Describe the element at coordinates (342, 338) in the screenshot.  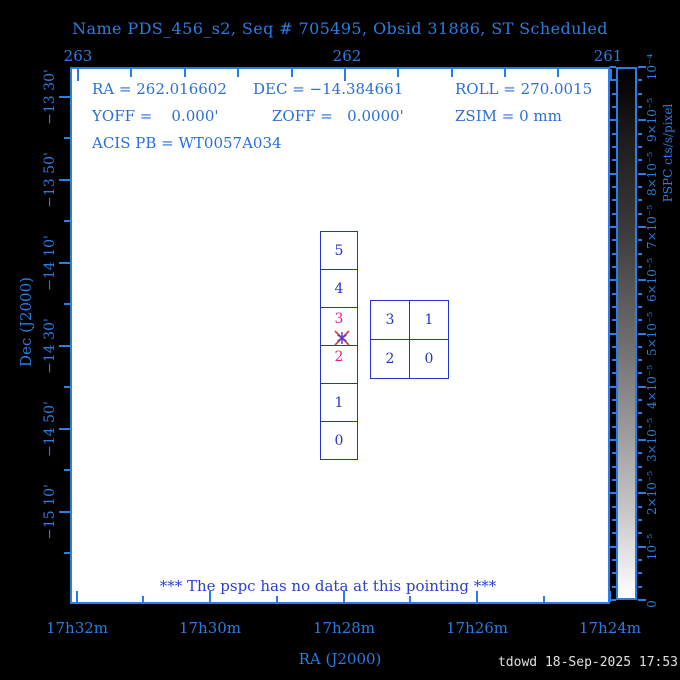
I see `aimpoint-marker-icon` at that location.